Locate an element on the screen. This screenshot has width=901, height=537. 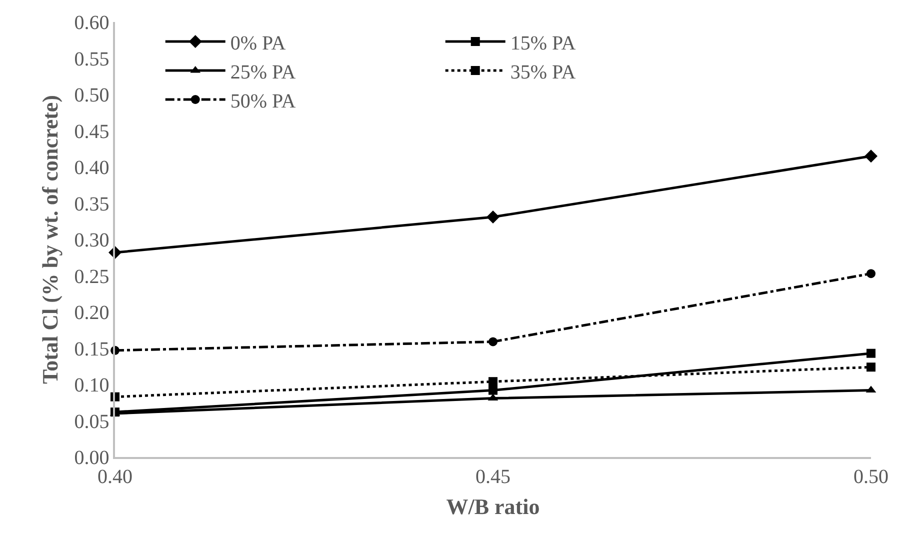
y-tick-label: 0.35 is located at coordinates (92, 204).